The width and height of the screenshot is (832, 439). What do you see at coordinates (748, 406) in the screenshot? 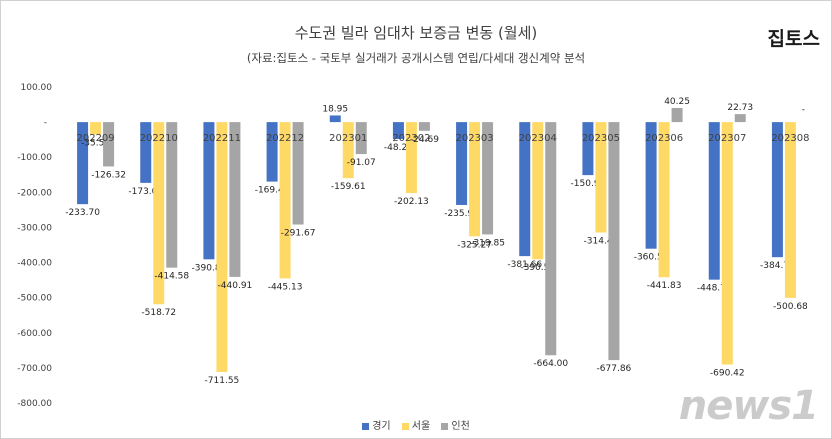
I see `news1-watermark: news1` at bounding box center [748, 406].